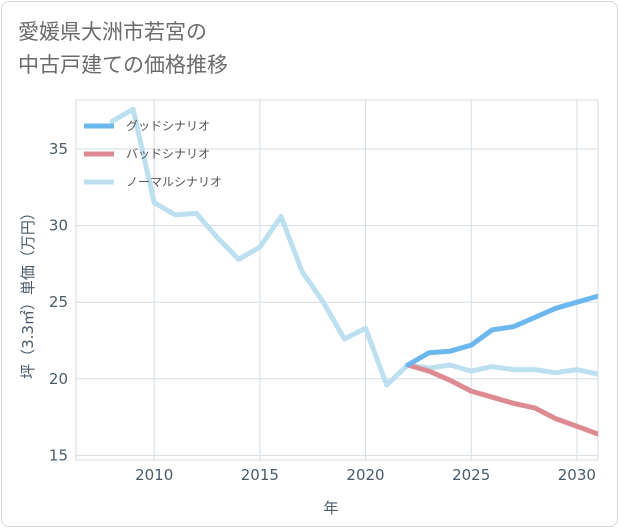 The width and height of the screenshot is (621, 530). I want to click on chart-title: 愛媛県大洲市若宮の 中古戸建ての価格推移, so click(228, 49).